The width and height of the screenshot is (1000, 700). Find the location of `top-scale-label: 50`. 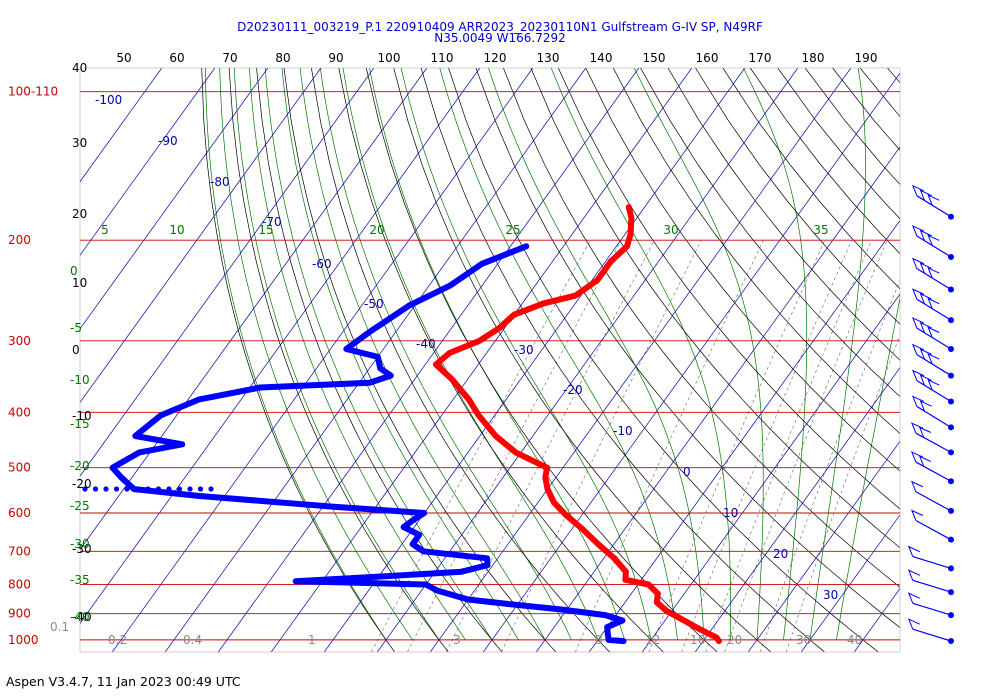

top-scale-label: 50 is located at coordinates (123, 58).